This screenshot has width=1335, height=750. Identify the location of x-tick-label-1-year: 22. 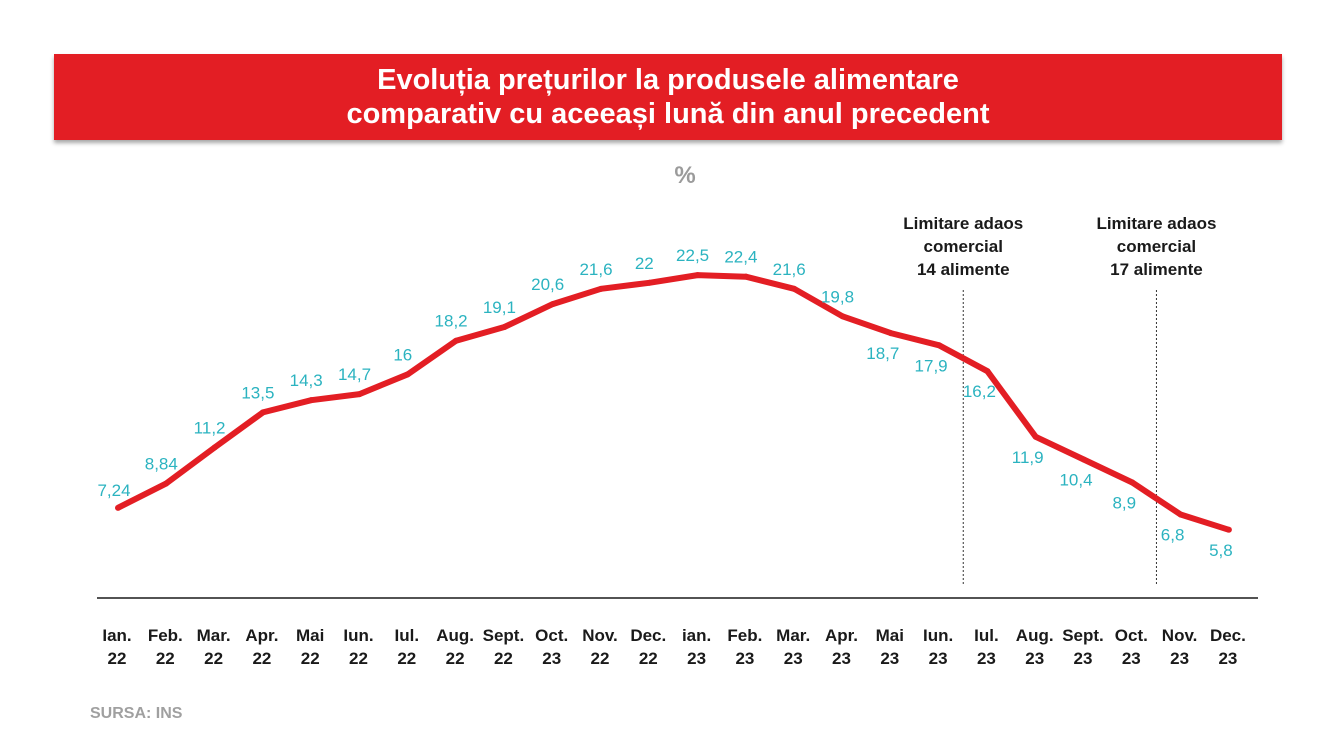
(117, 658).